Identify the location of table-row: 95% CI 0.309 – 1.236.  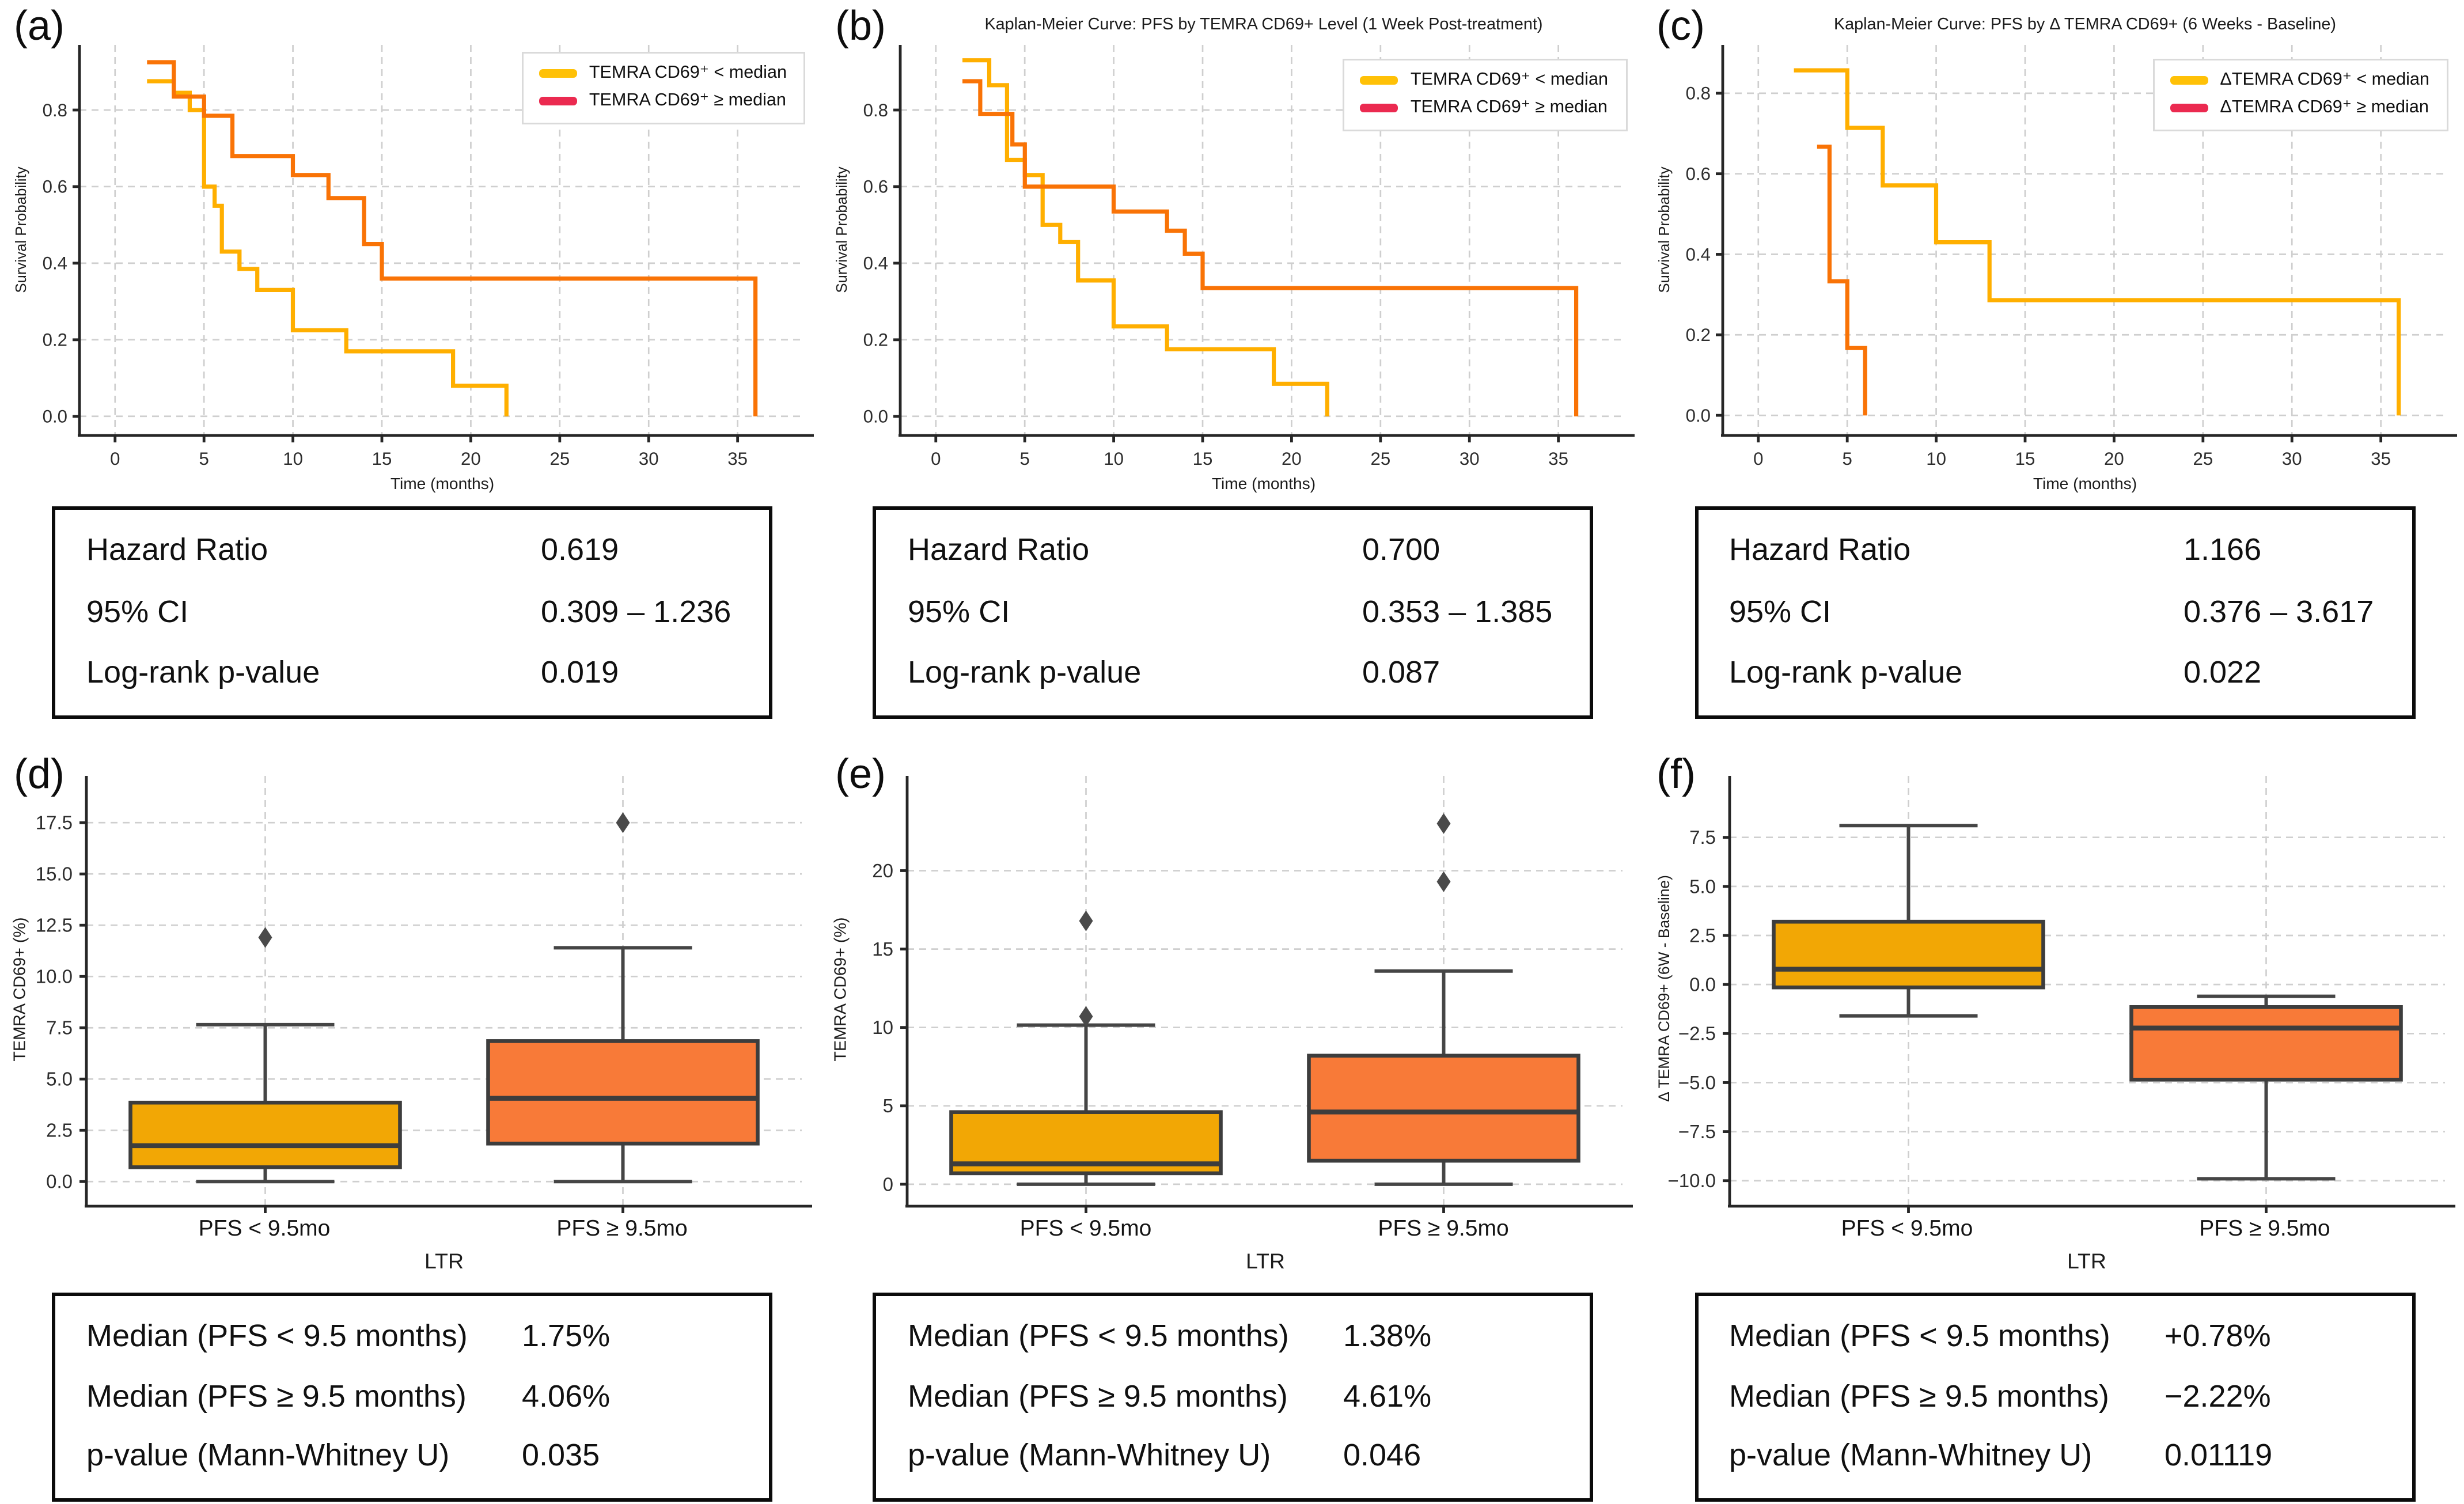
(412, 613).